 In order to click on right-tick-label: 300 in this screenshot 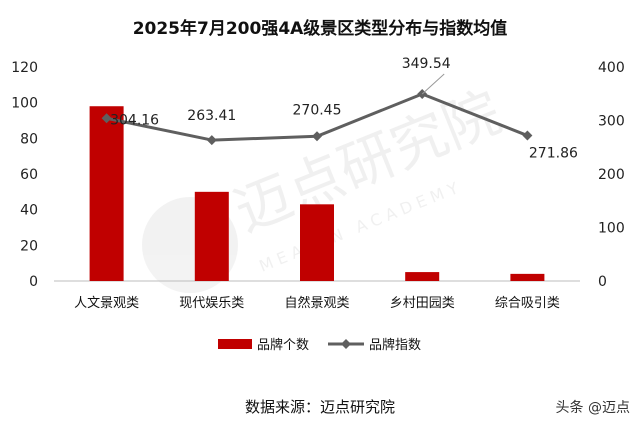, I will do `click(611, 122)`.